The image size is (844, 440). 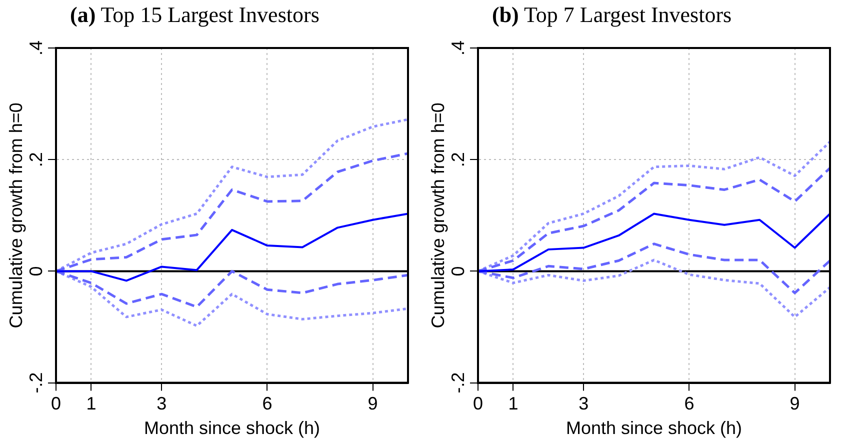 What do you see at coordinates (195, 15) in the screenshot?
I see `chart-title: (a) Top 15 Largest Investors` at bounding box center [195, 15].